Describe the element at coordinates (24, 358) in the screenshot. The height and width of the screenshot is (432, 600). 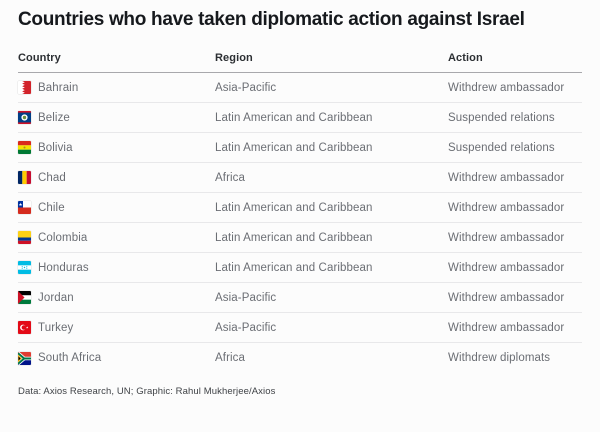
I see `south-africa-flag-icon` at that location.